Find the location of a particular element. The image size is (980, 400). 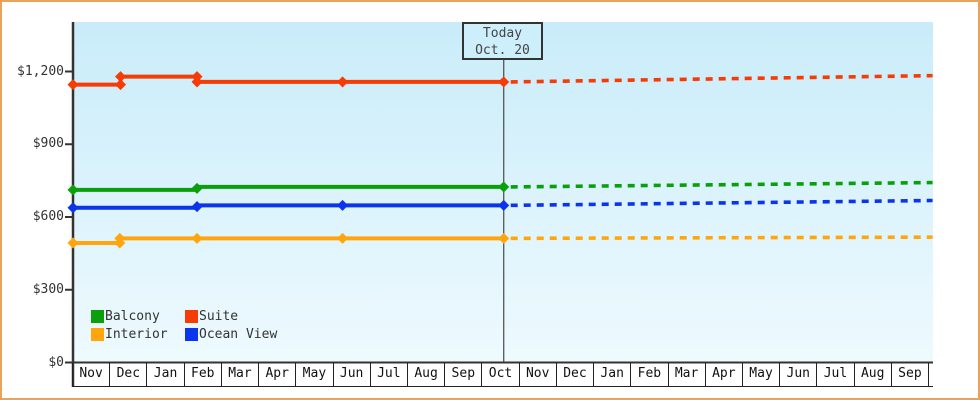

legend-label-interior: Interior is located at coordinates (136, 334).